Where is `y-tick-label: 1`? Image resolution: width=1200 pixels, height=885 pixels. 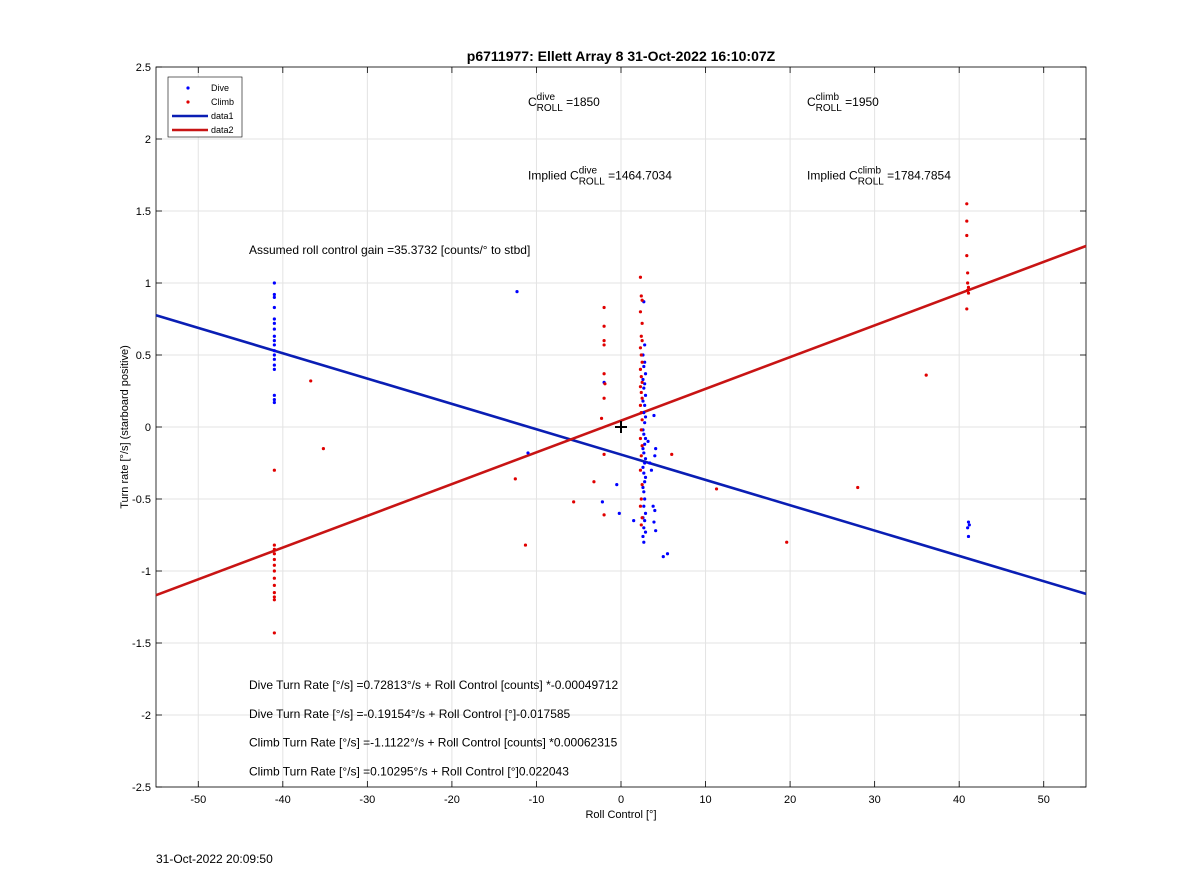 y-tick-label: 1 is located at coordinates (148, 284).